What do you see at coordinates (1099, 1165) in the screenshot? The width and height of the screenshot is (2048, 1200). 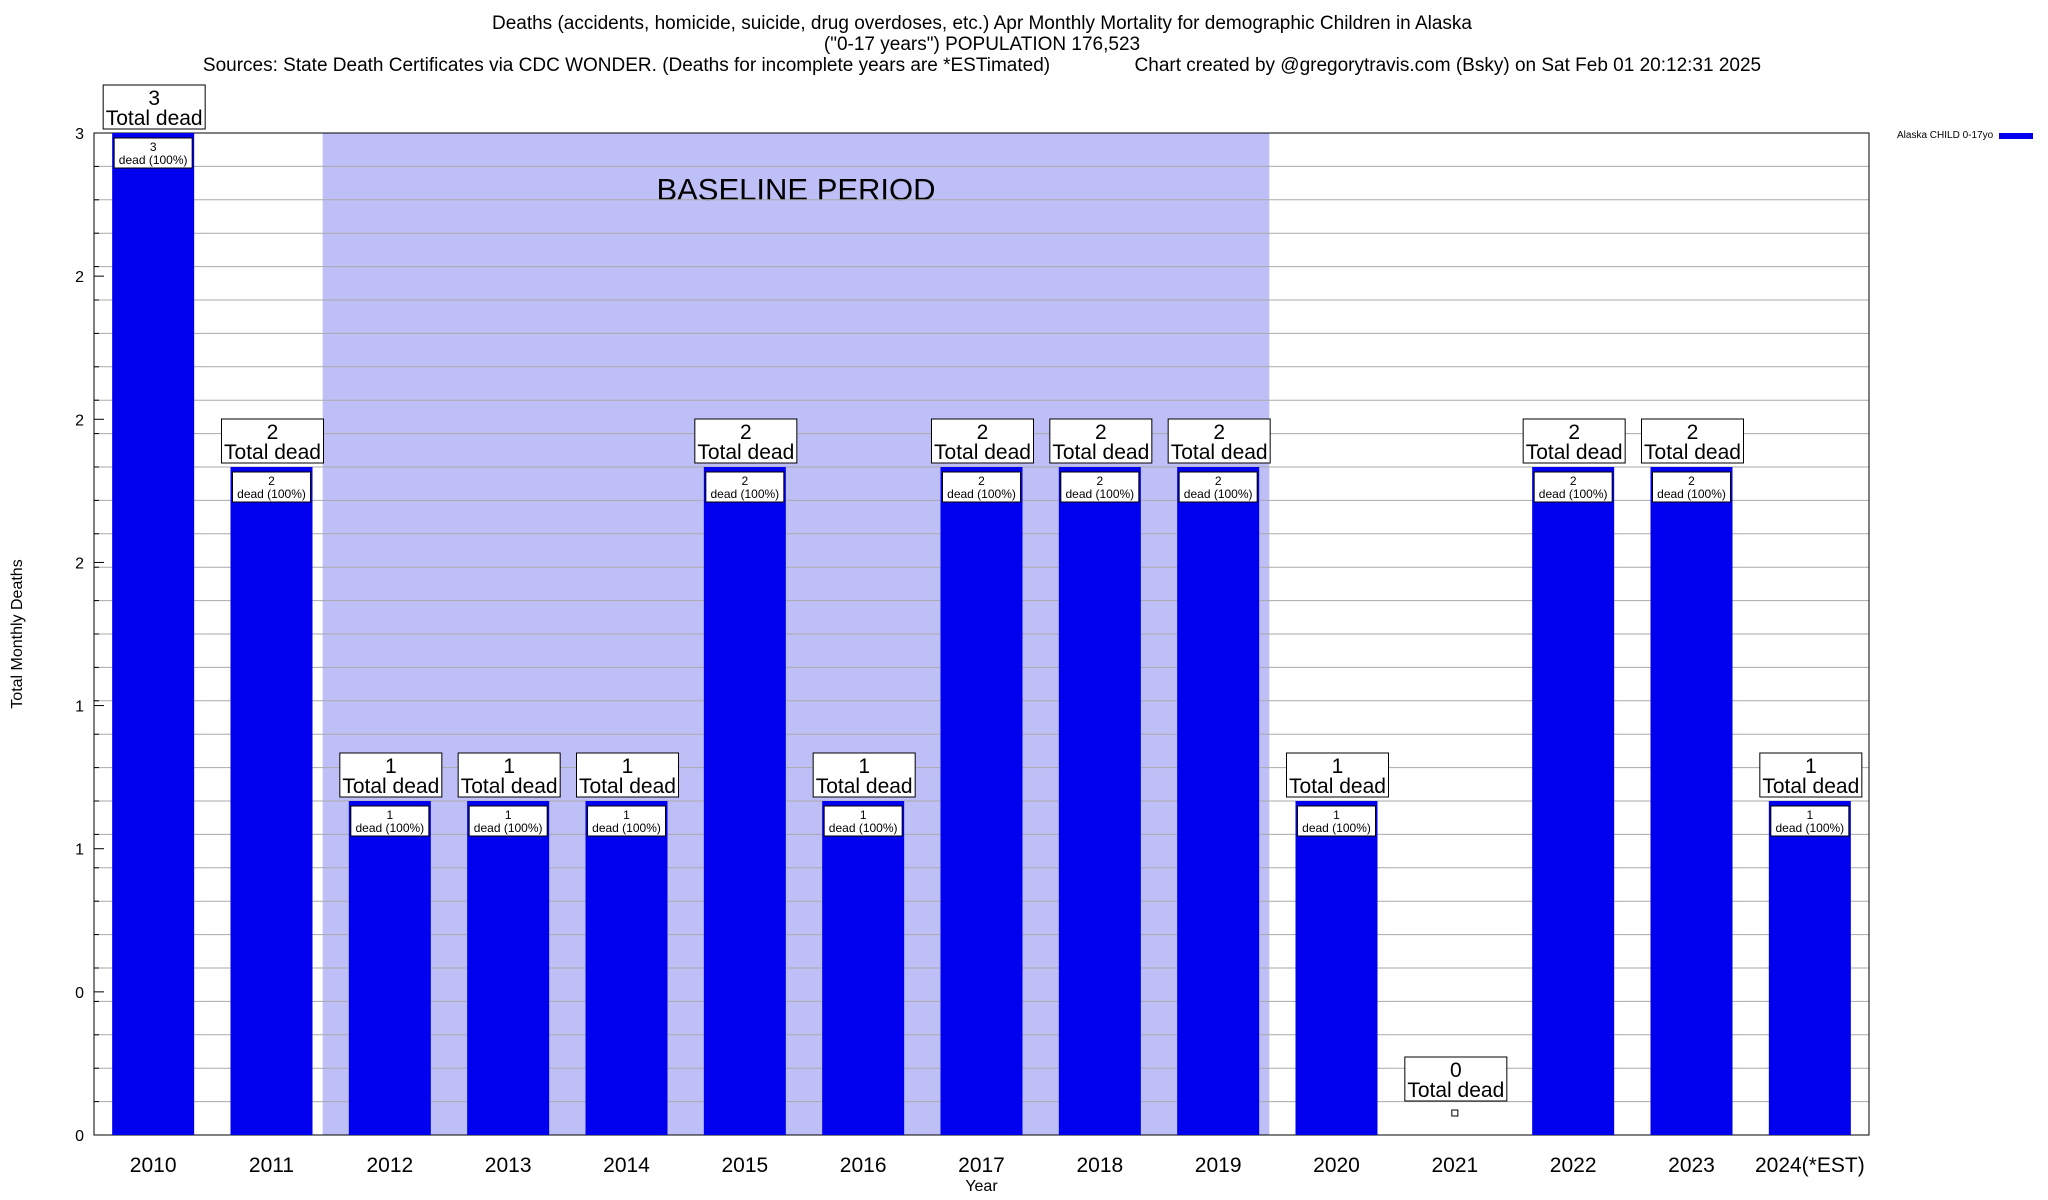 I see `x-tick-label: 2018` at bounding box center [1099, 1165].